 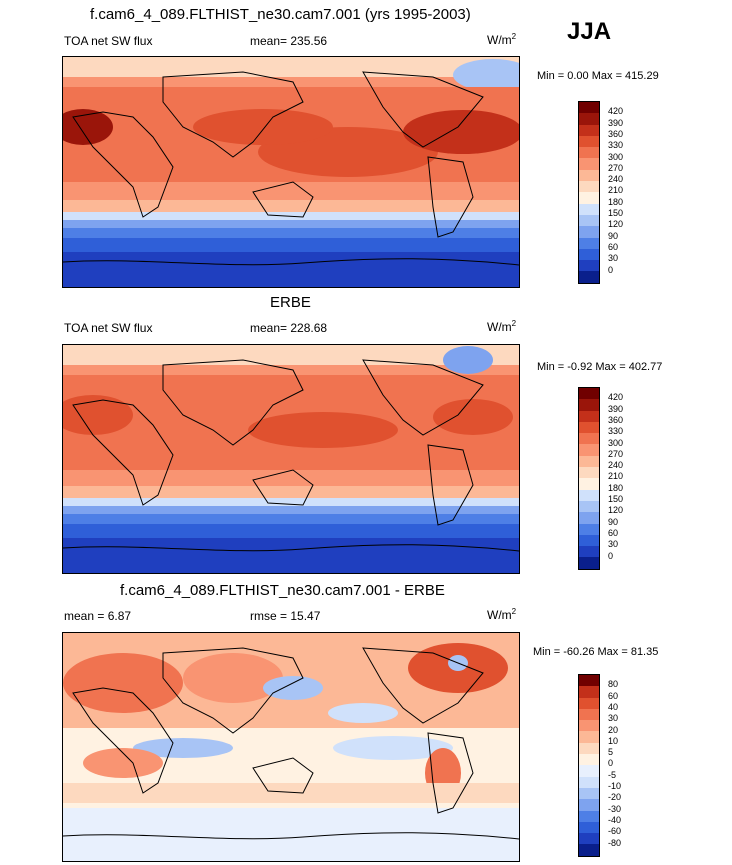 I want to click on colorbar-tick-label: 20, so click(x=613, y=729).